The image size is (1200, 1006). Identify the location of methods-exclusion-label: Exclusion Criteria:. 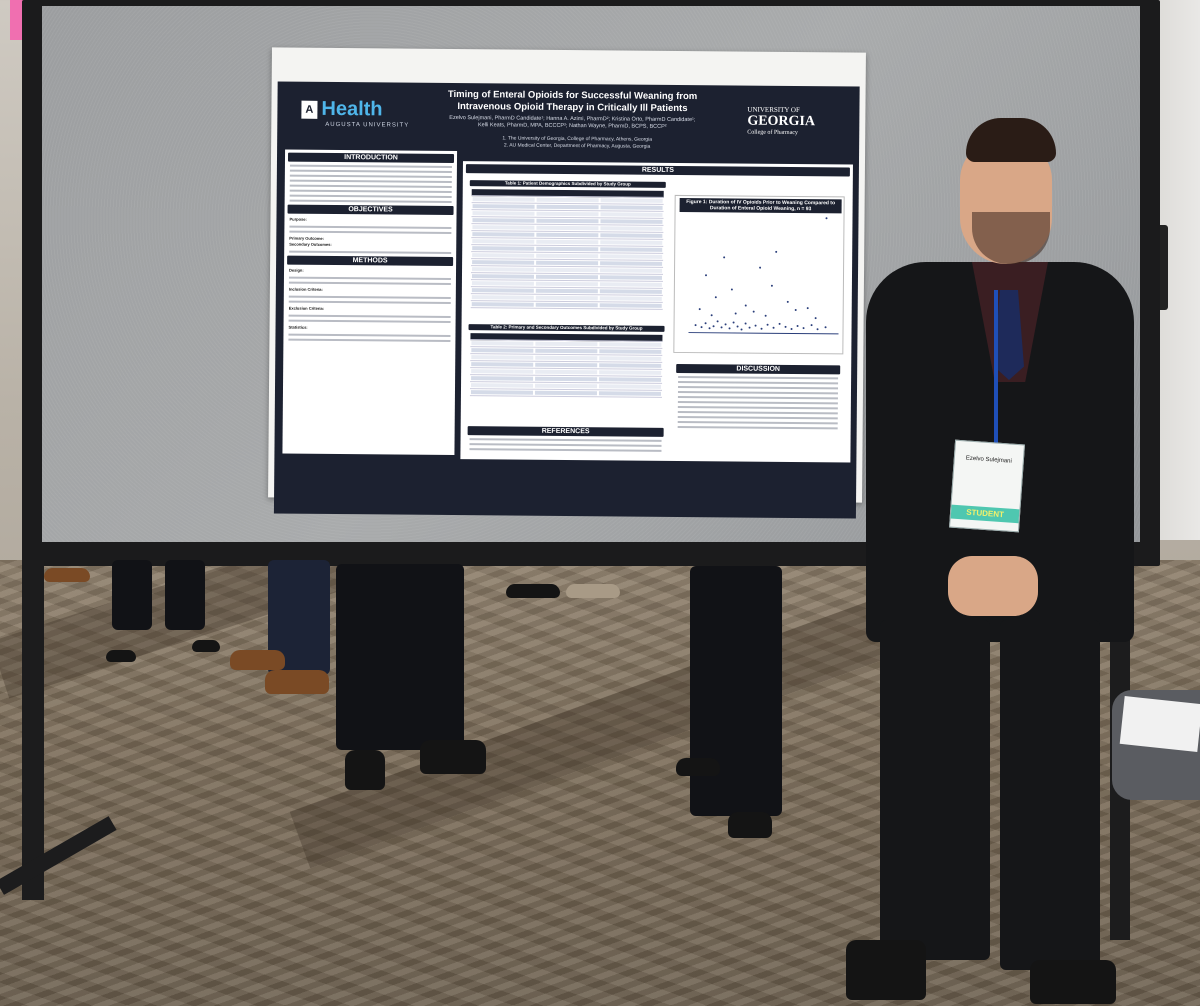
(306, 308).